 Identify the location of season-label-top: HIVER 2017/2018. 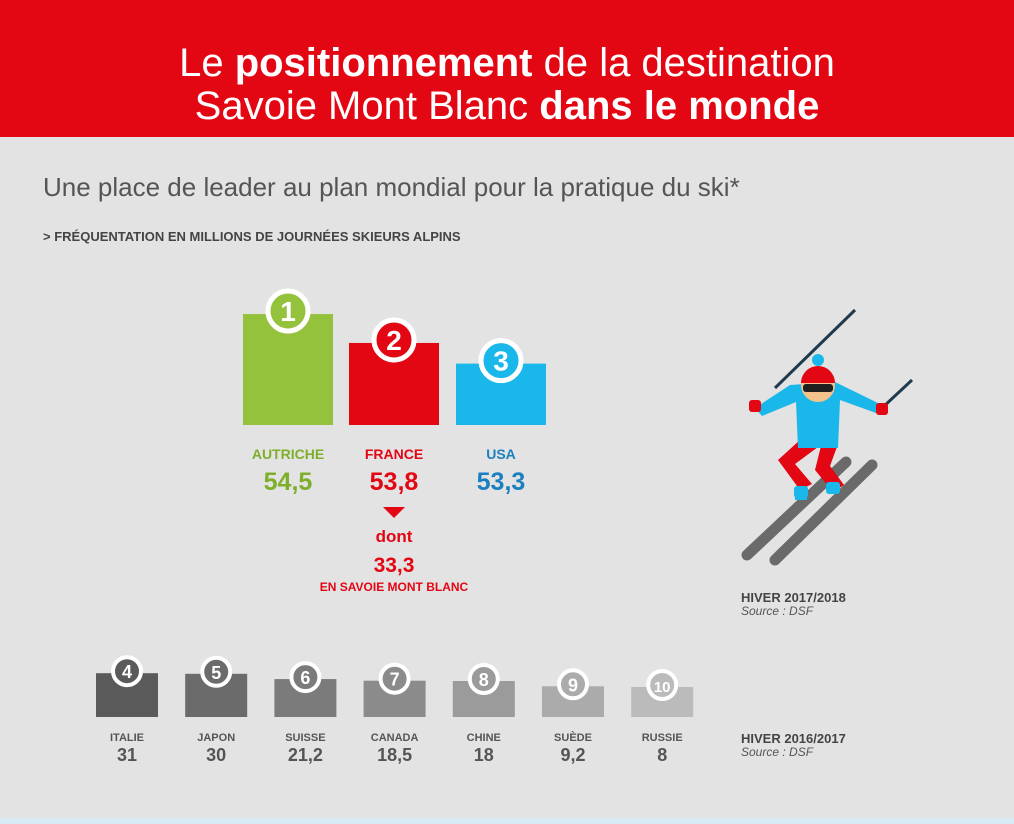
(793, 597).